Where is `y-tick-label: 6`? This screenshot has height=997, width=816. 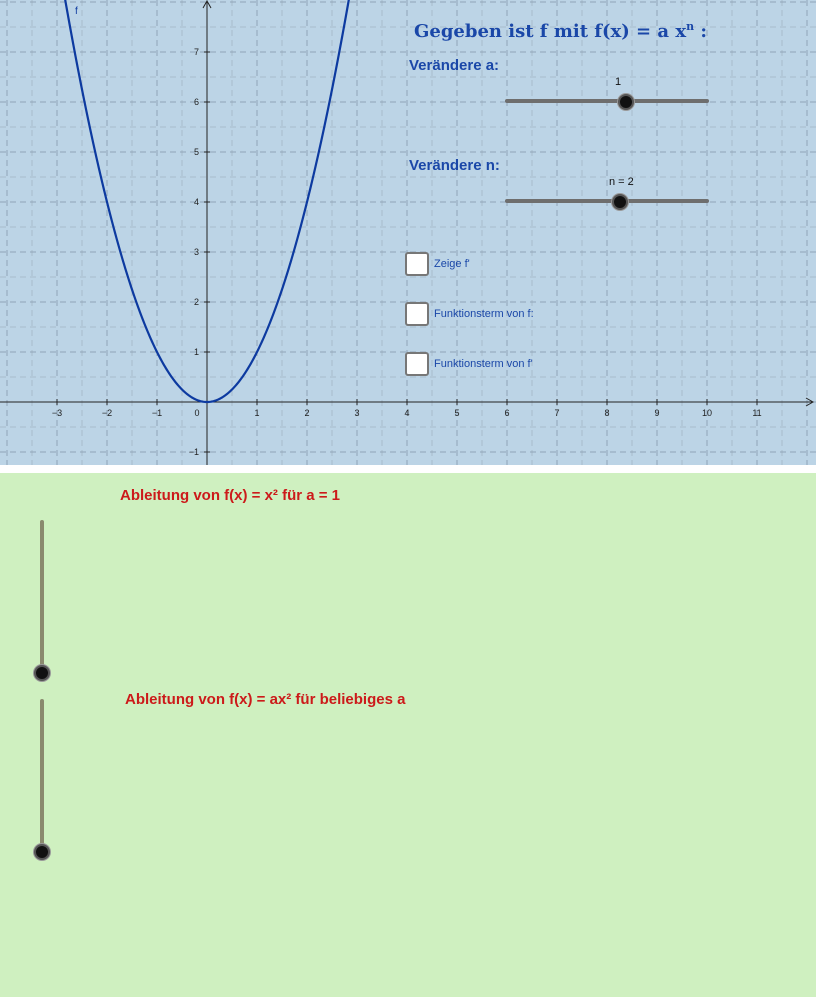 y-tick-label: 6 is located at coordinates (196, 102).